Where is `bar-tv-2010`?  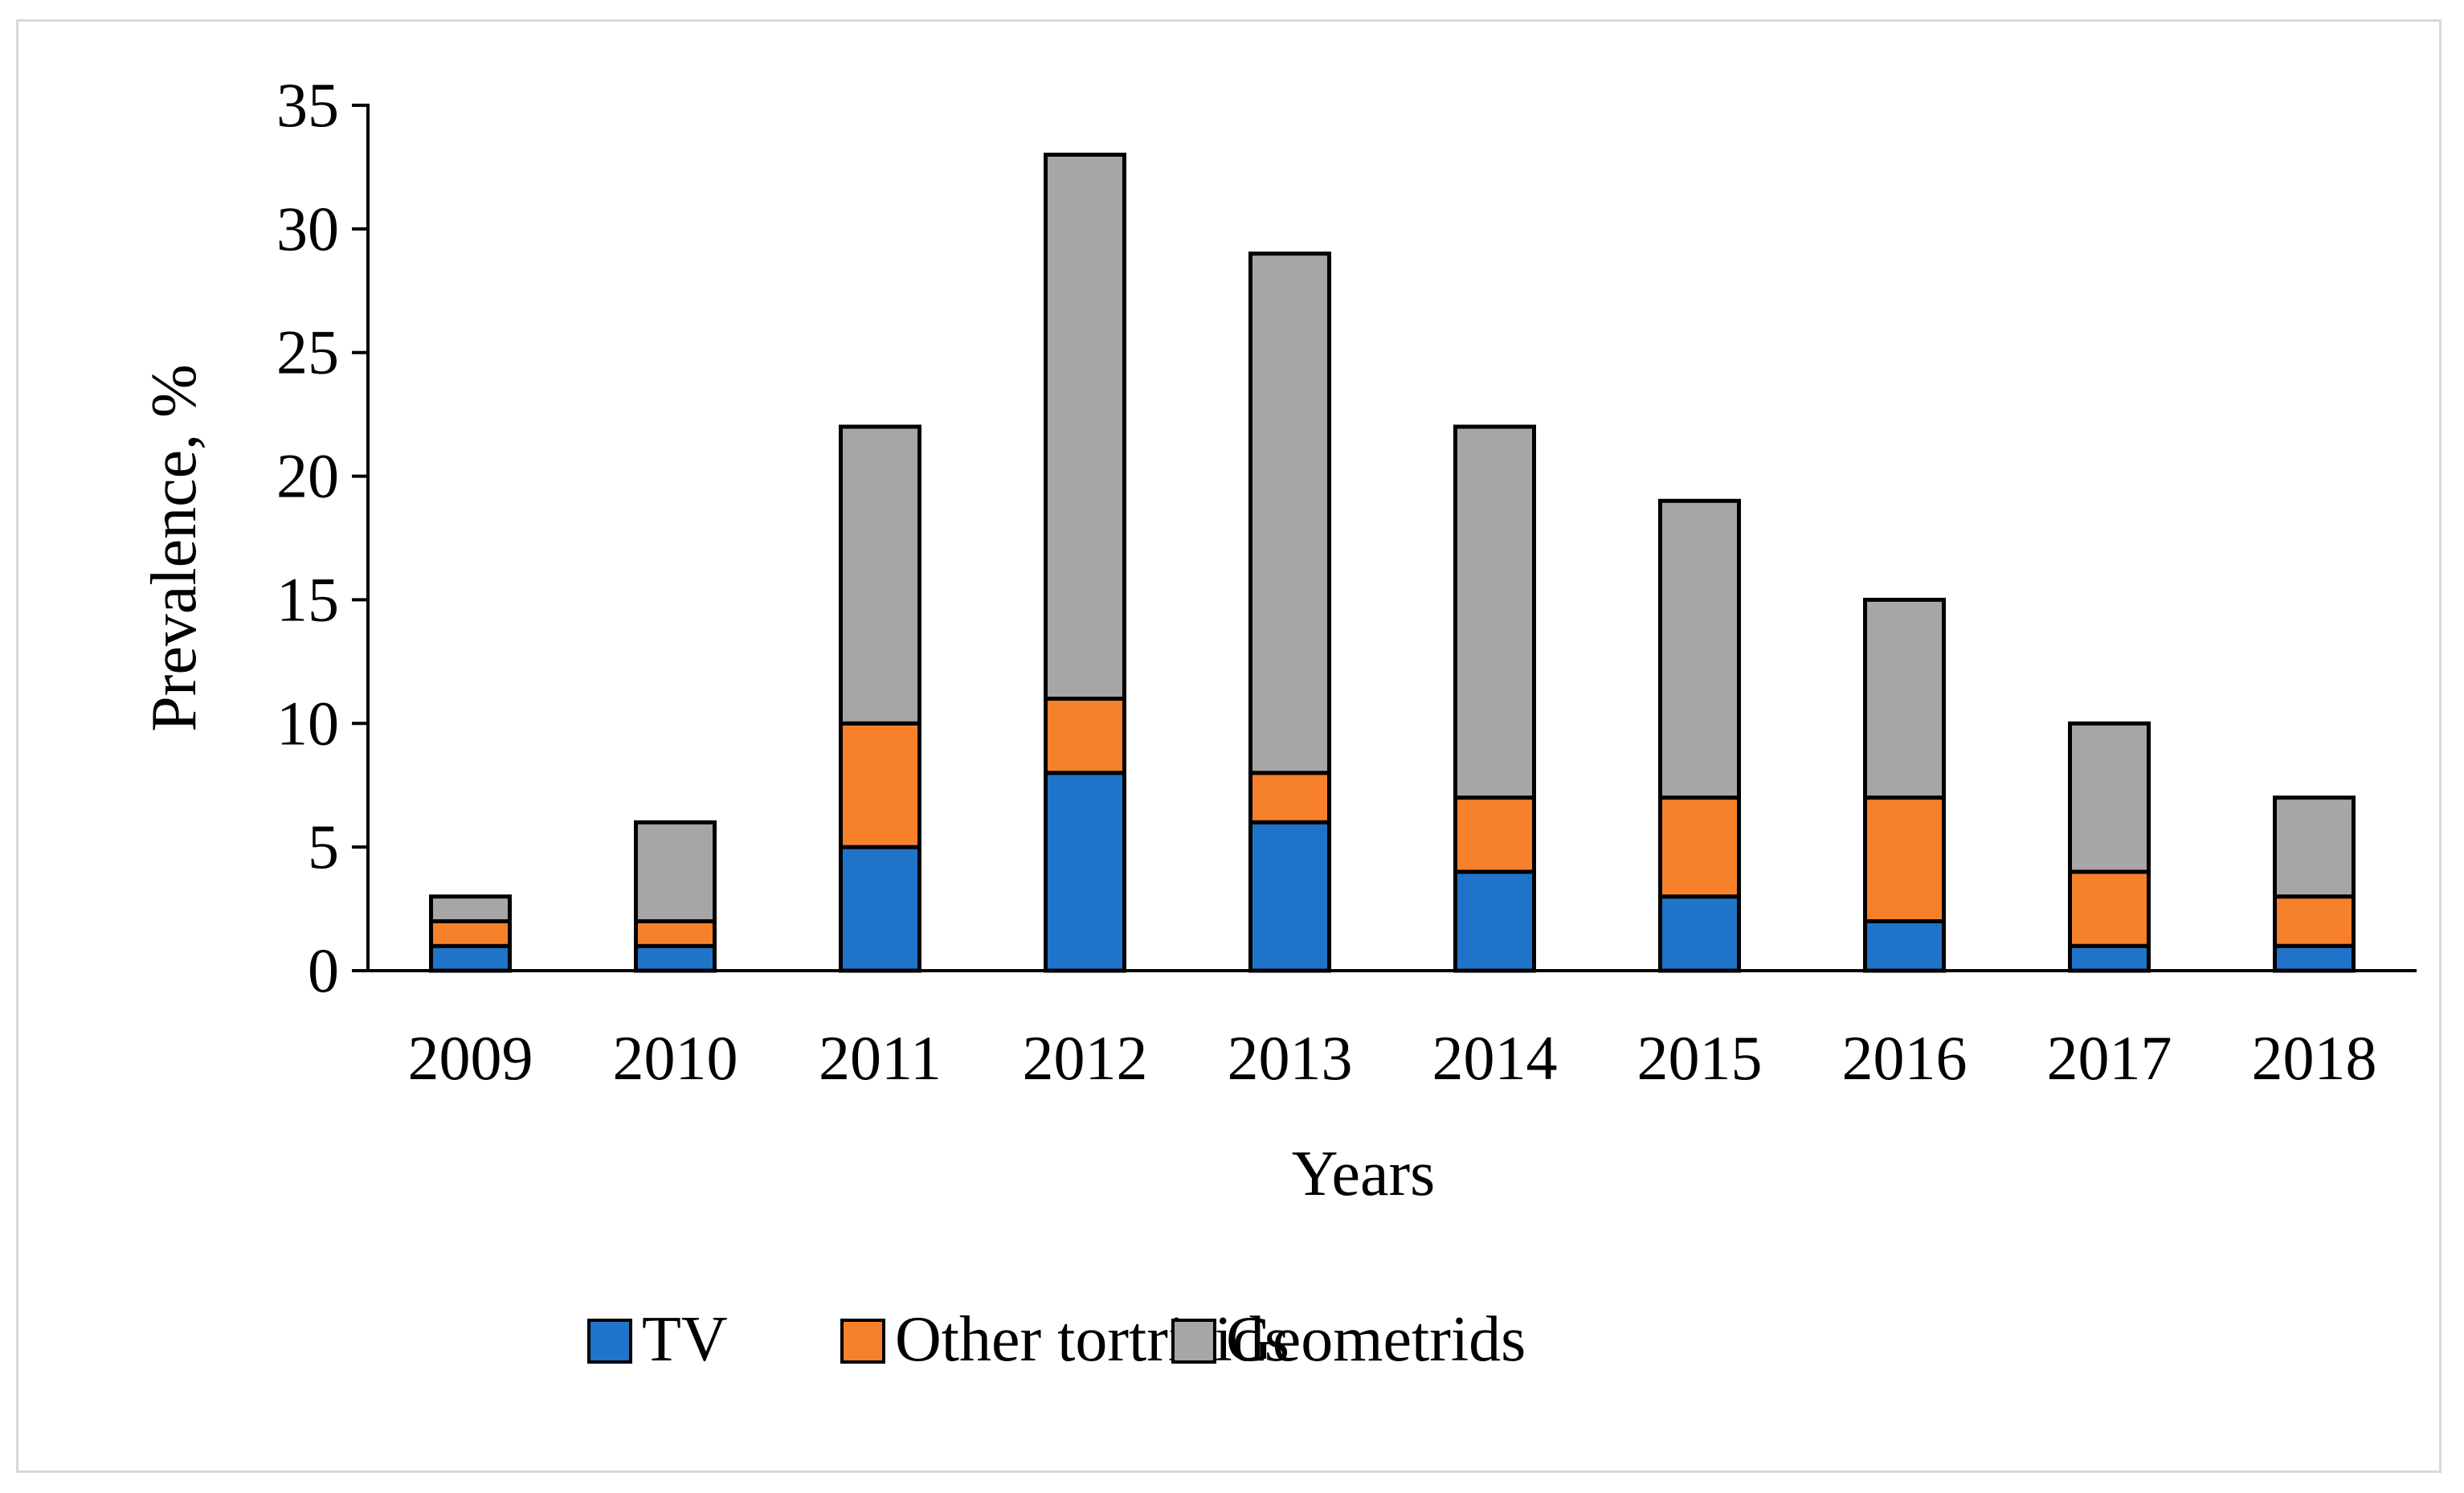
bar-tv-2010 is located at coordinates (675, 958).